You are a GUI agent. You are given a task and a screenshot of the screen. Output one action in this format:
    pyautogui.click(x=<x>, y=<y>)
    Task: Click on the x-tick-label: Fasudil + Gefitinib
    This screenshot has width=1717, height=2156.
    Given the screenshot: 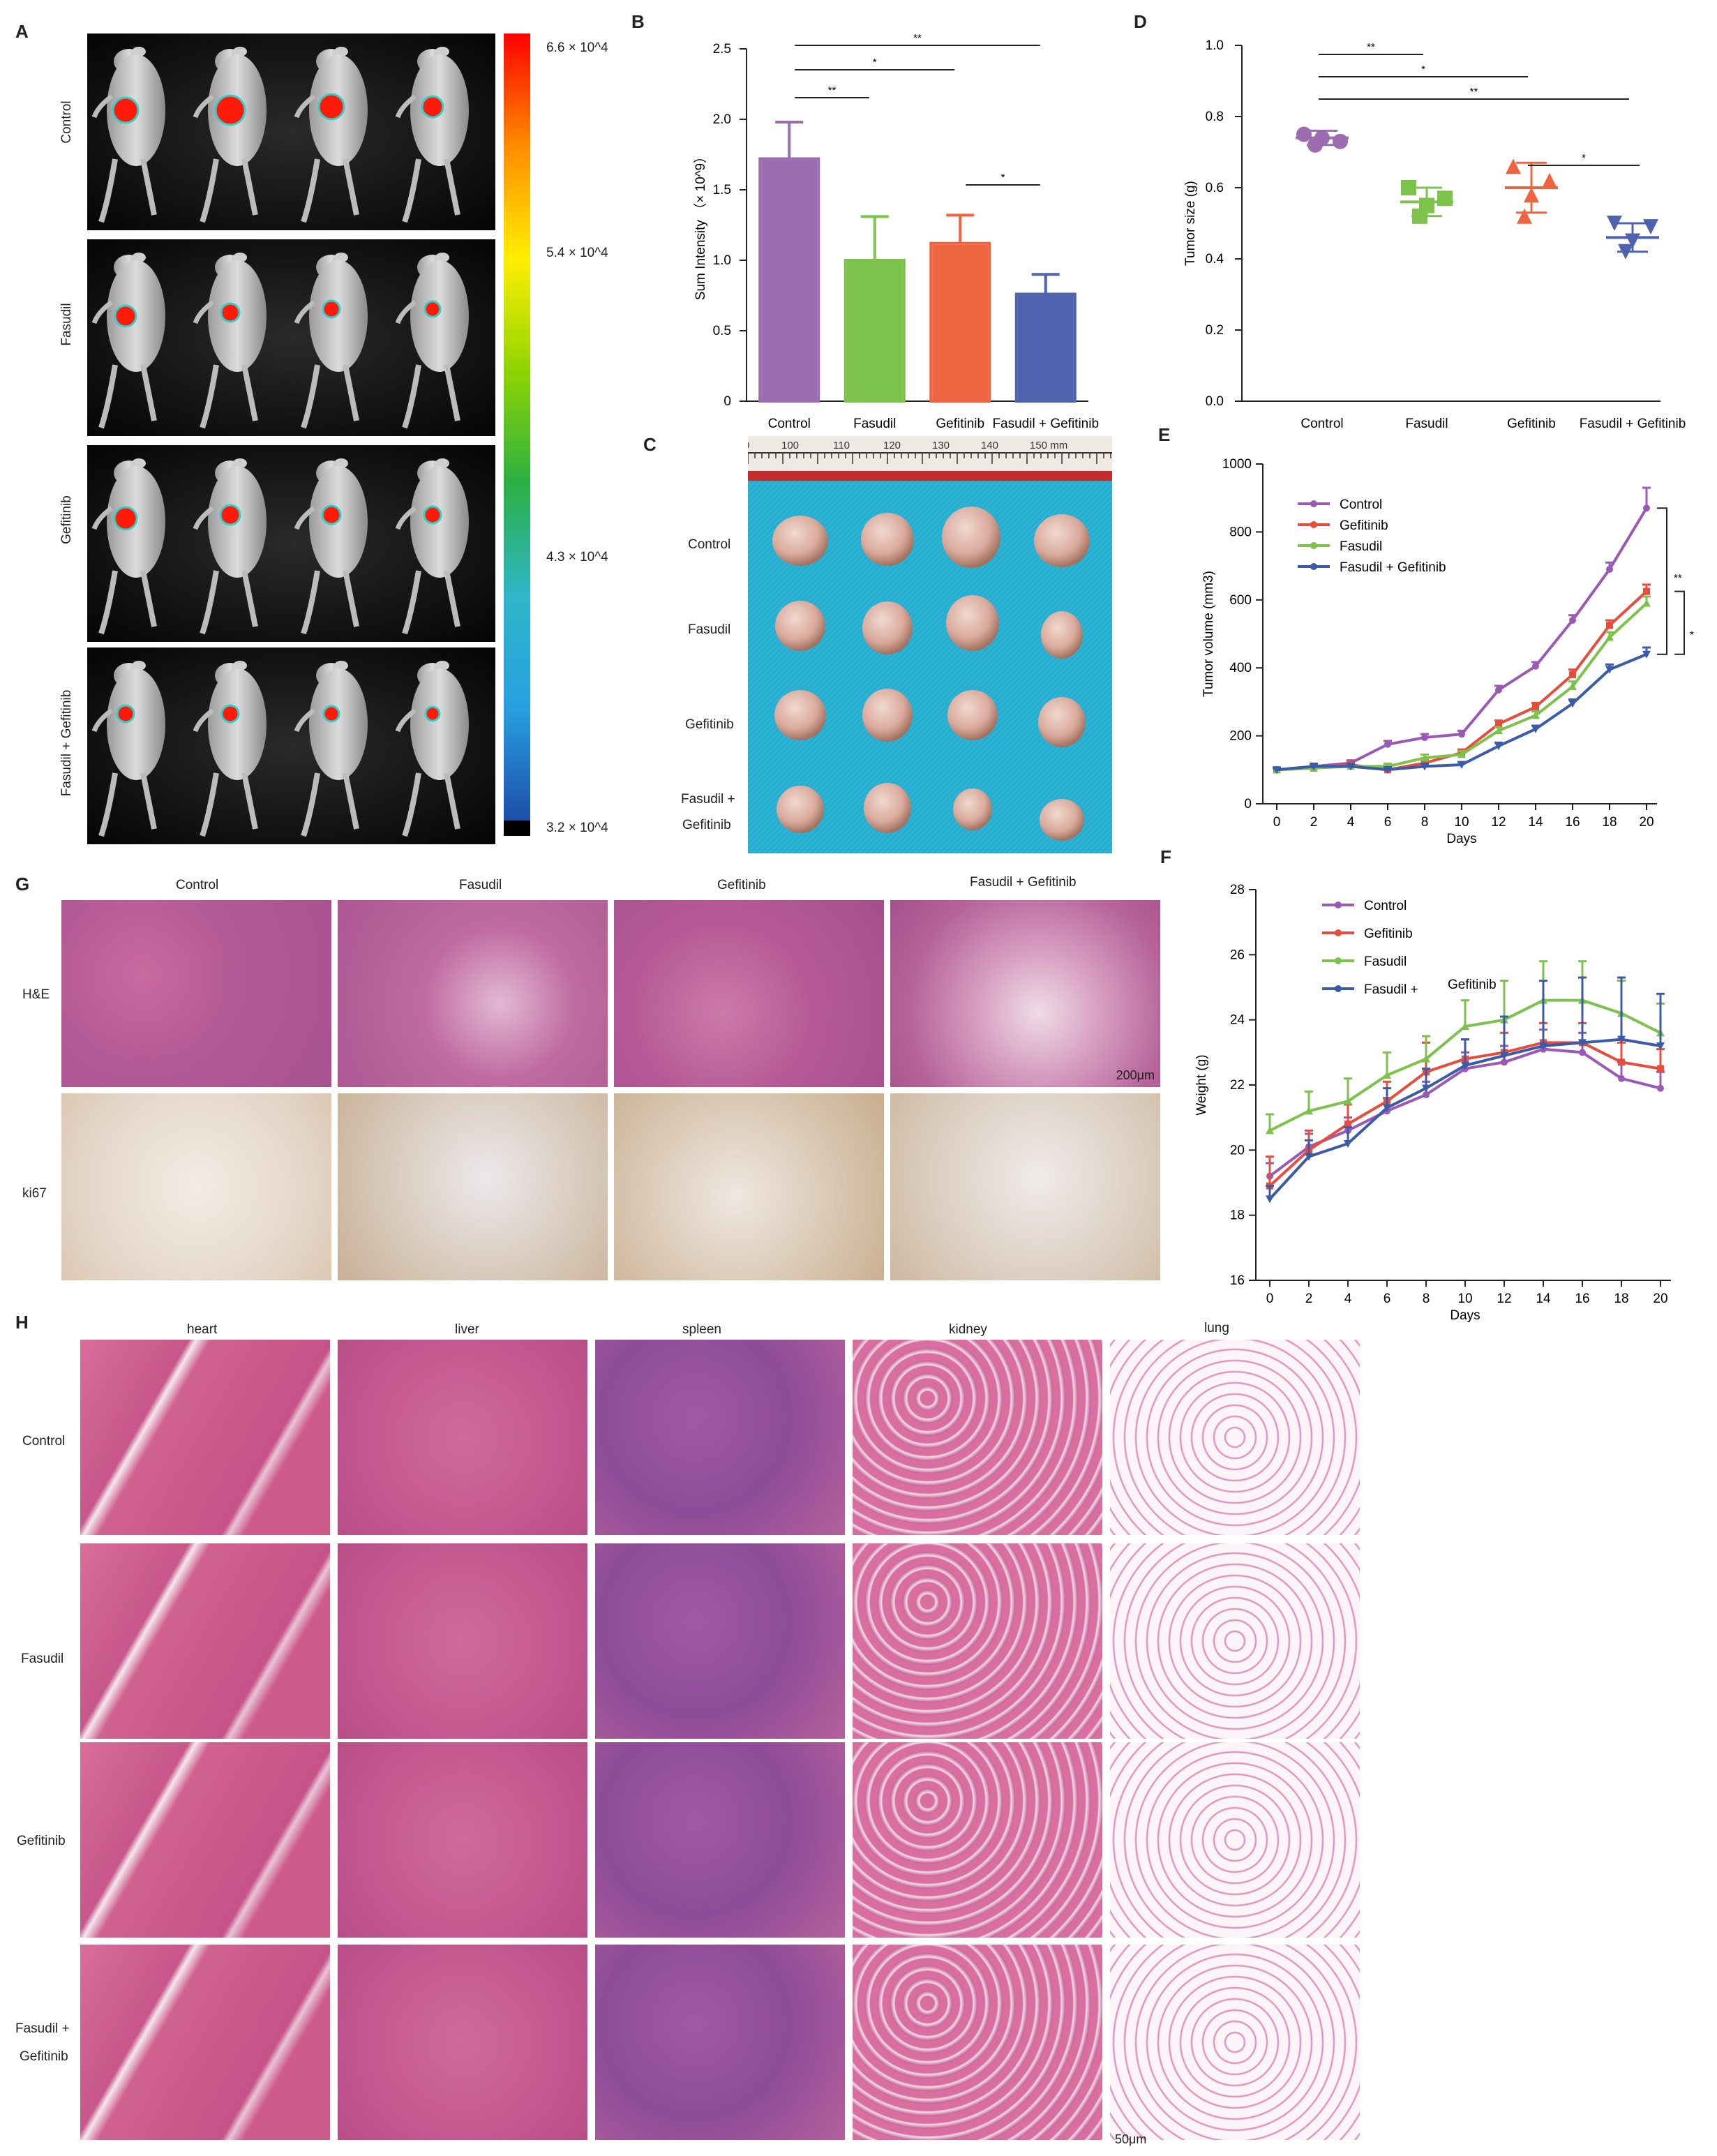 What is the action you would take?
    pyautogui.click(x=1633, y=424)
    